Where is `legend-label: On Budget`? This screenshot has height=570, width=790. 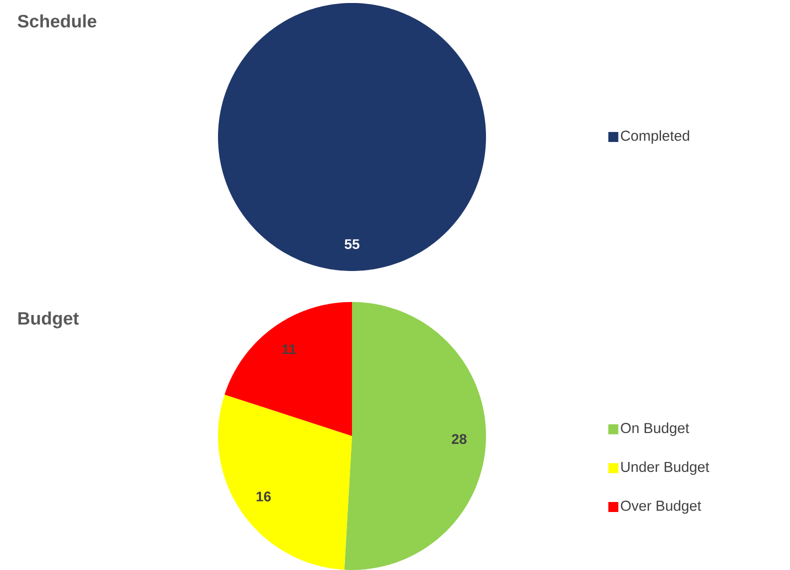 legend-label: On Budget is located at coordinates (655, 429).